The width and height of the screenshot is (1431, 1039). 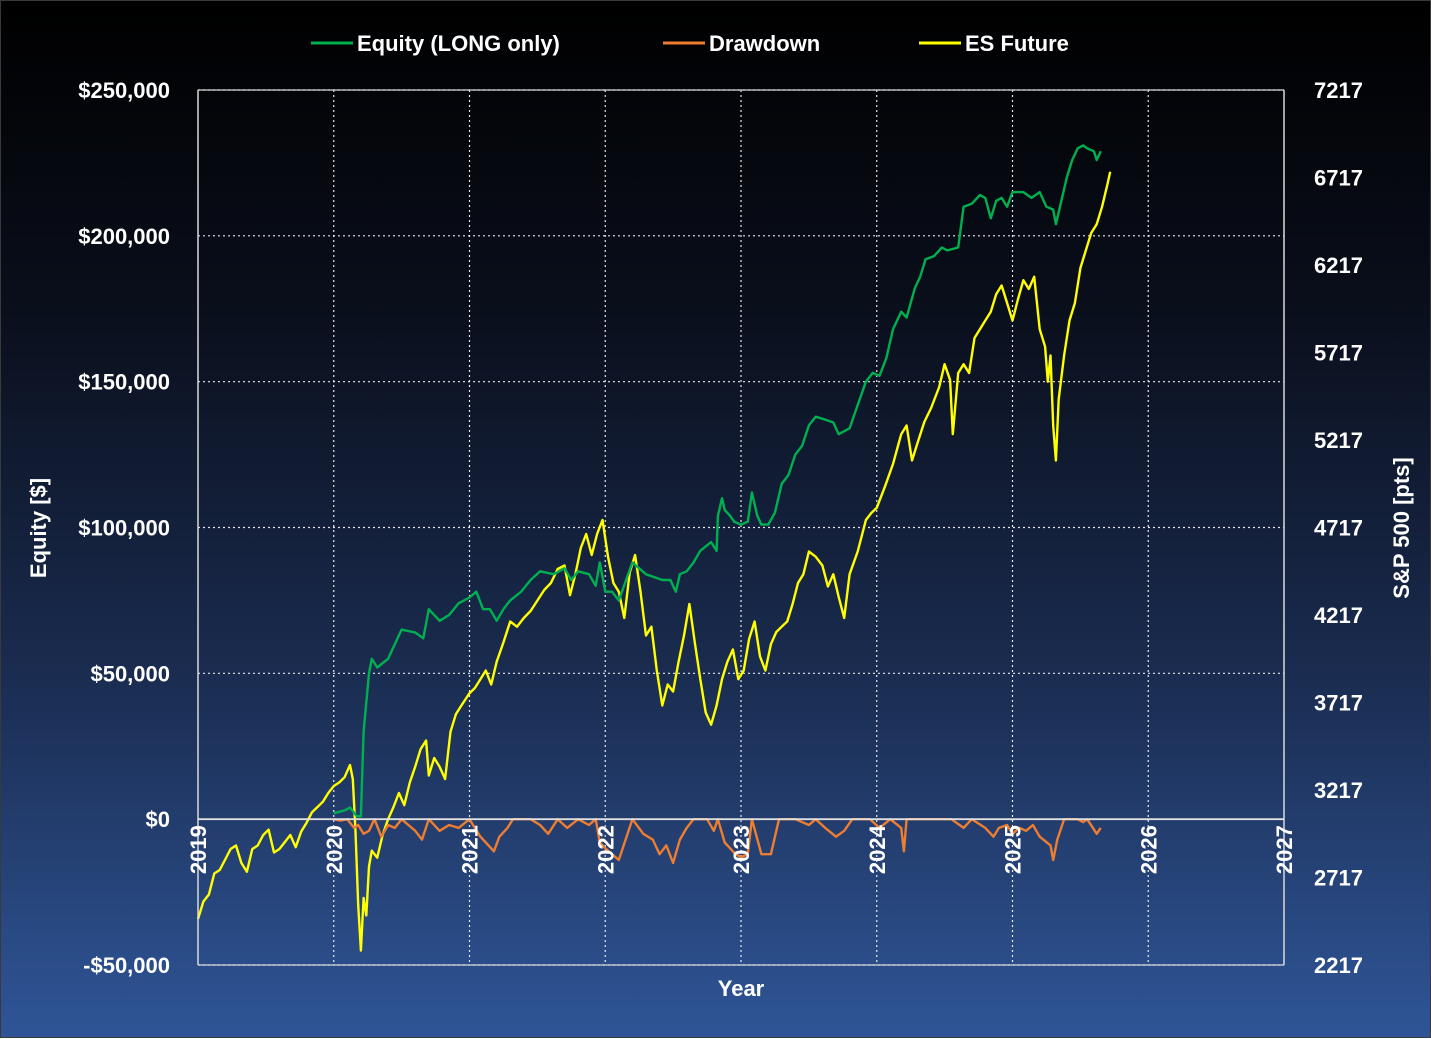 I want to click on y-right-tick-label: 3717, so click(x=1338, y=703).